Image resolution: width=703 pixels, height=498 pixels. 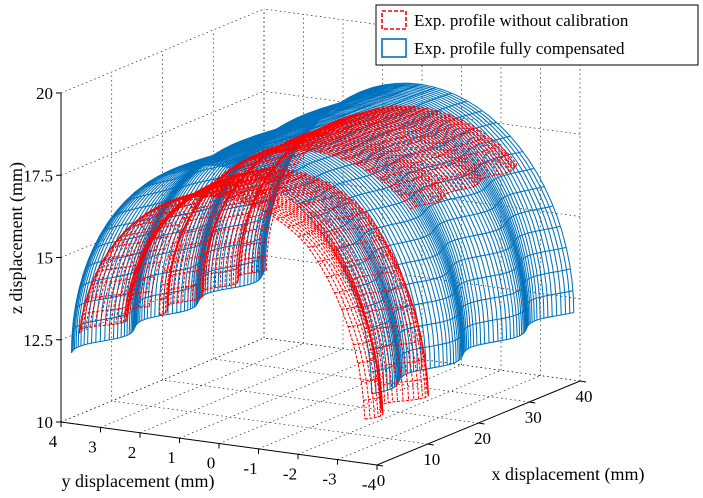 What do you see at coordinates (53, 441) in the screenshot?
I see `y-tick-label: 4` at bounding box center [53, 441].